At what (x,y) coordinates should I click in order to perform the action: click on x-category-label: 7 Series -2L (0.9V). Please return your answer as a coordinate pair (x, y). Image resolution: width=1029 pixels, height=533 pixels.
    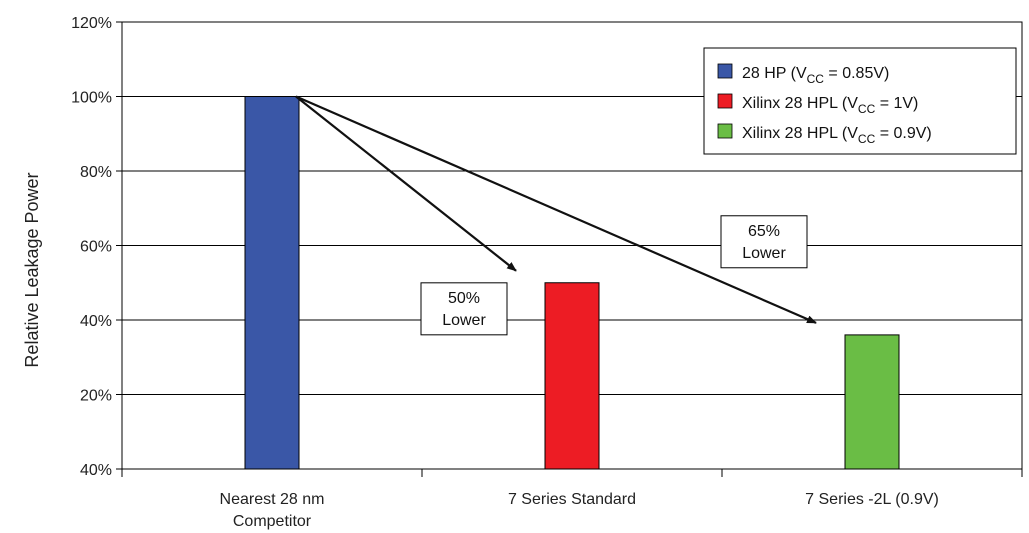
    Looking at the image, I should click on (872, 499).